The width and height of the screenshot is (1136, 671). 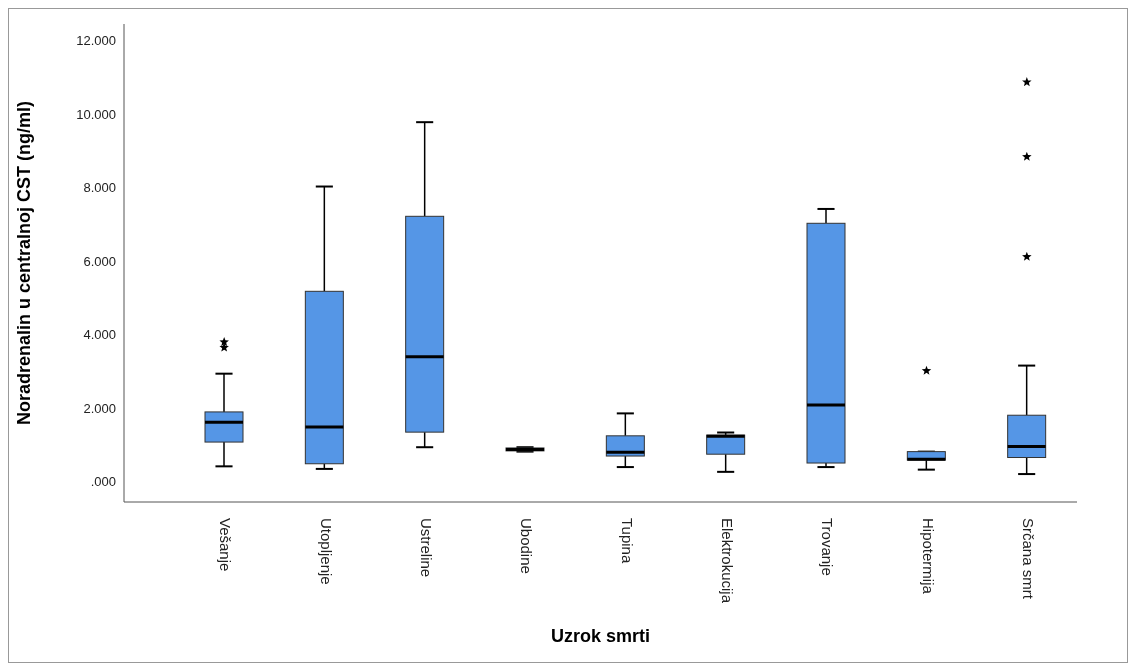 I want to click on y-tick-label: .000, so click(x=103, y=482).